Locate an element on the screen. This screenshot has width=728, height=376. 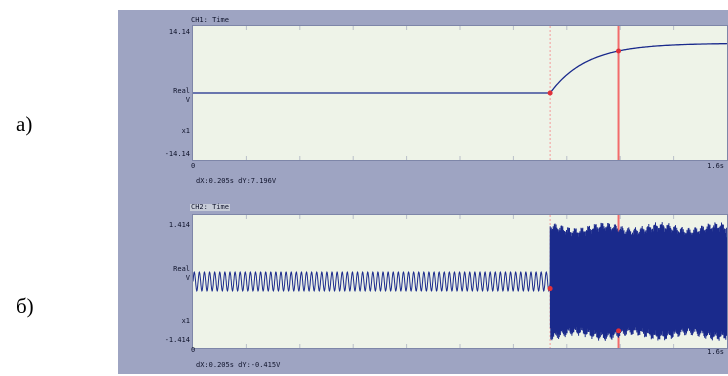
cursor-readout-ch1: dX:0.205s dY:7.196V is located at coordinates (236, 181).